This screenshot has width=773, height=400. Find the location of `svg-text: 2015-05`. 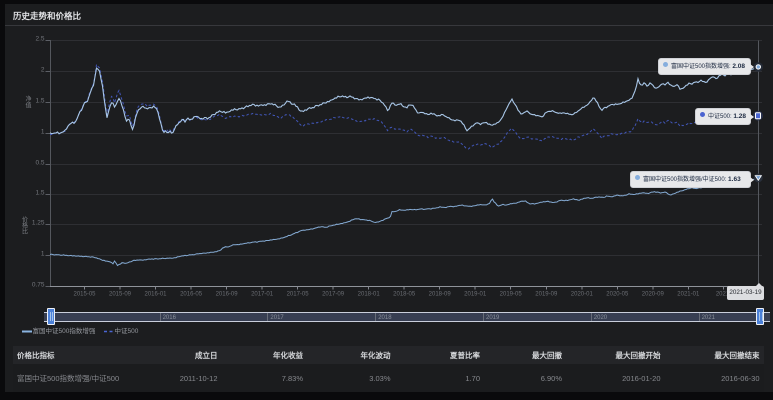

svg-text: 2015-05 is located at coordinates (84, 295).